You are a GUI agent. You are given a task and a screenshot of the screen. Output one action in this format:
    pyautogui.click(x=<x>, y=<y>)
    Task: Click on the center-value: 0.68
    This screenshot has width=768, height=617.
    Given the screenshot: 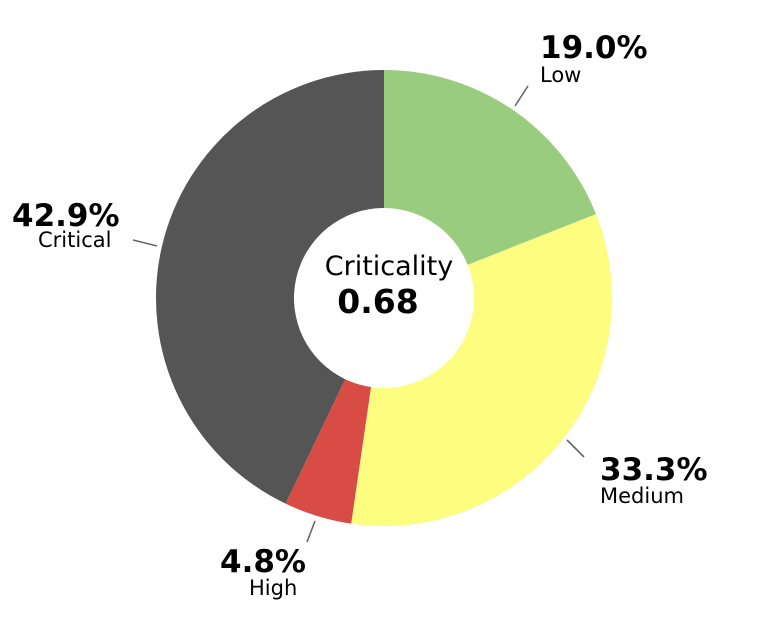 What is the action you would take?
    pyautogui.click(x=377, y=301)
    